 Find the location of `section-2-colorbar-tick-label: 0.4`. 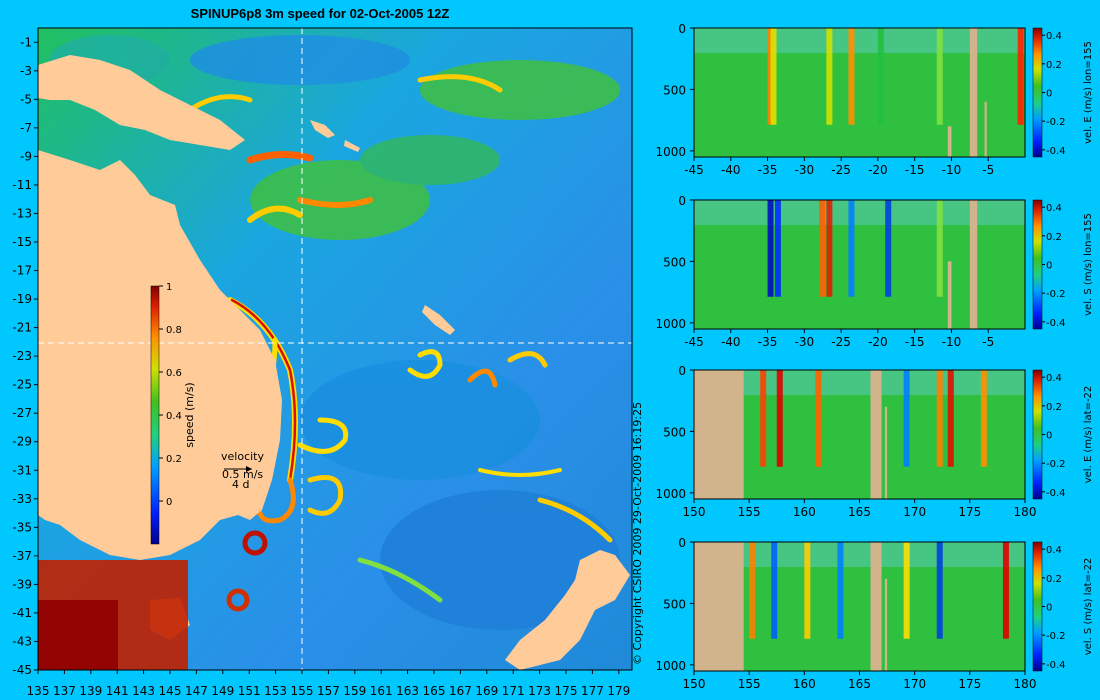

section-2-colorbar-tick-label: 0.4 is located at coordinates (1054, 208).